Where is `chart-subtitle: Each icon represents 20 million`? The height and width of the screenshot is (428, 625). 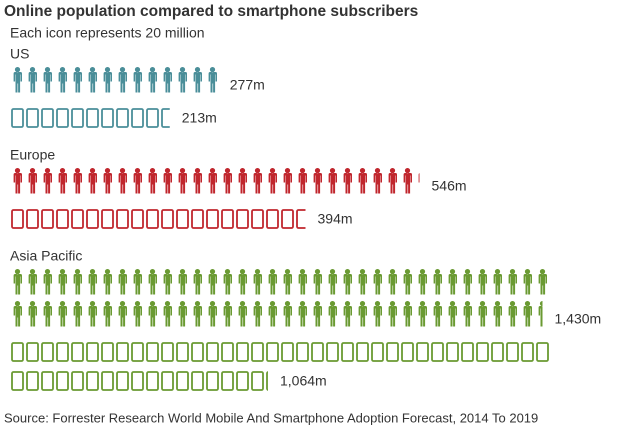
chart-subtitle: Each icon represents 20 million is located at coordinates (107, 33).